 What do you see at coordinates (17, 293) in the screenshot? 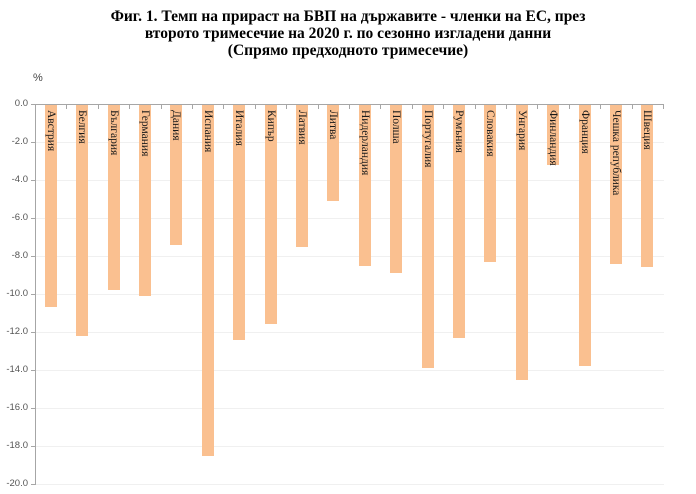
I see `y-tick-label: -10.0` at bounding box center [17, 293].